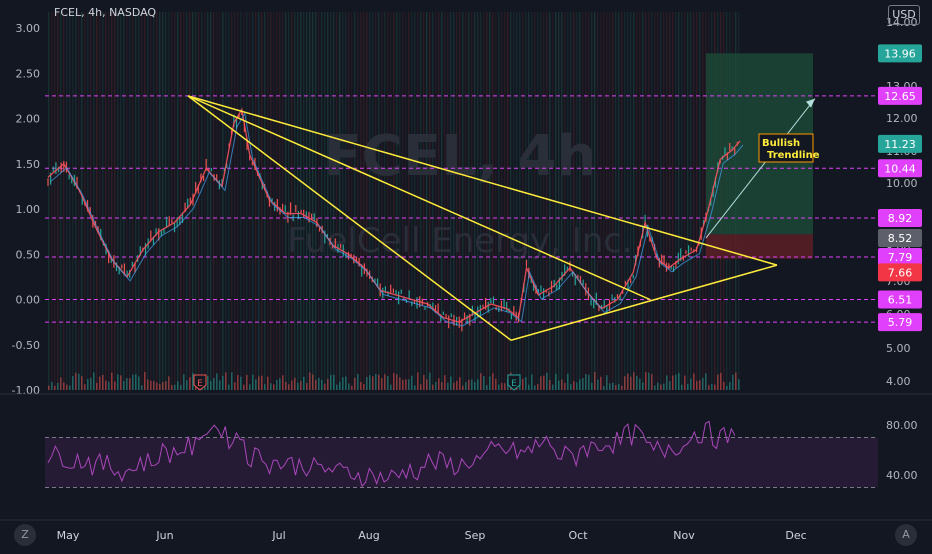  What do you see at coordinates (906, 535) in the screenshot?
I see `auto-scale-icon: A` at bounding box center [906, 535].